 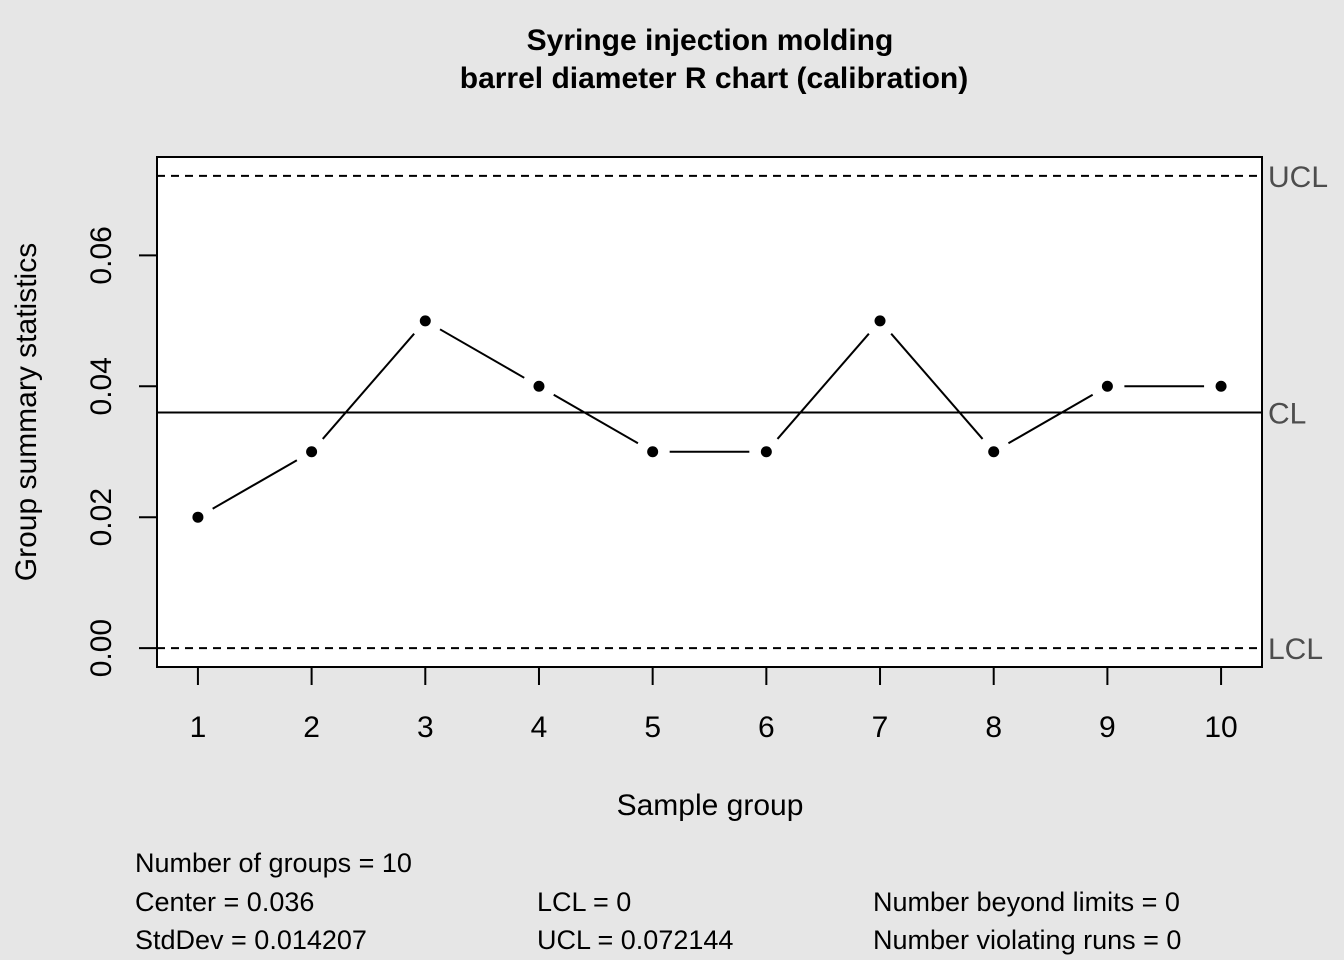 I want to click on stats-lcl: LCL = 0, so click(x=584, y=902).